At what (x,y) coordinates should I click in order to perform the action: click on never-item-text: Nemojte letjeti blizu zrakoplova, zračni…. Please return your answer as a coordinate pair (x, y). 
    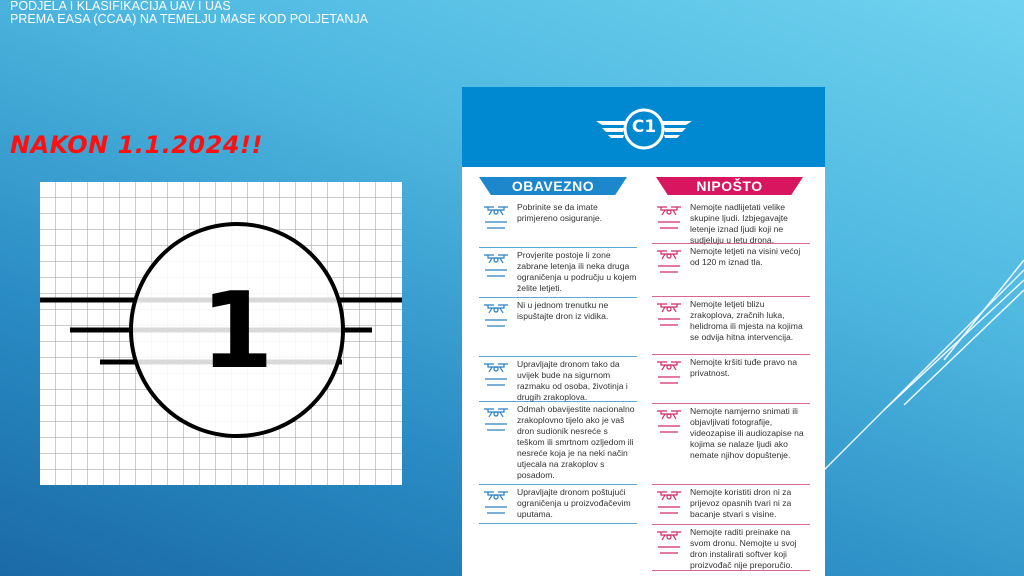
    Looking at the image, I should click on (746, 320).